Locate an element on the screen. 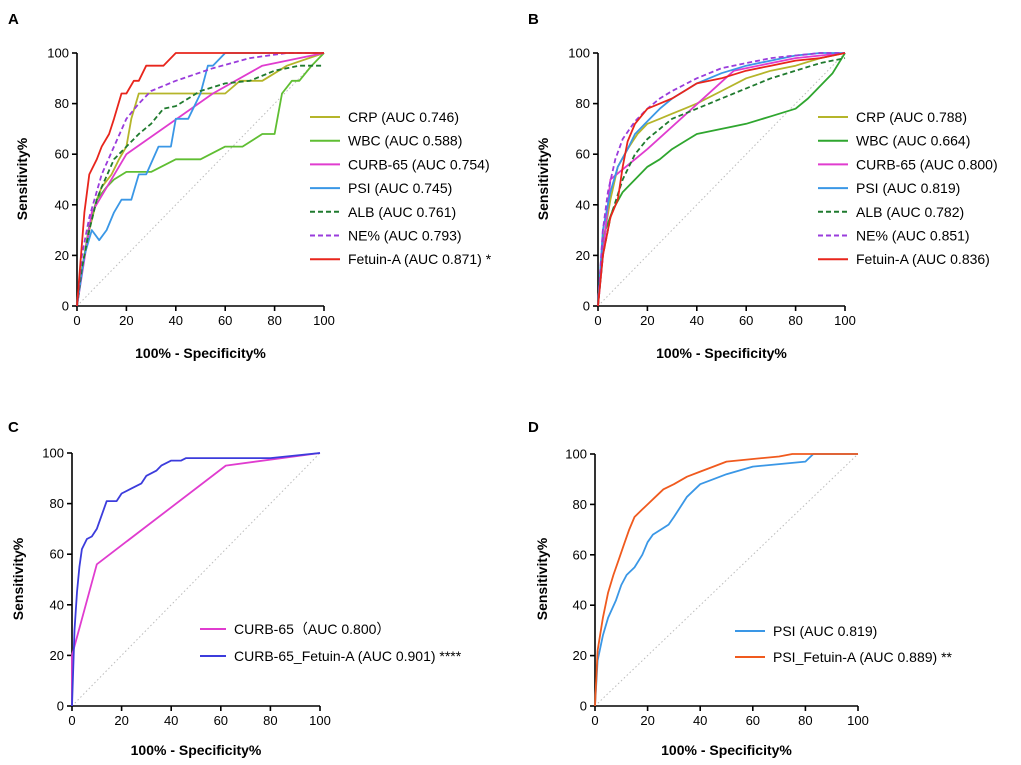  legend-label: CURB-65 (AUC 0.800) is located at coordinates (927, 164).